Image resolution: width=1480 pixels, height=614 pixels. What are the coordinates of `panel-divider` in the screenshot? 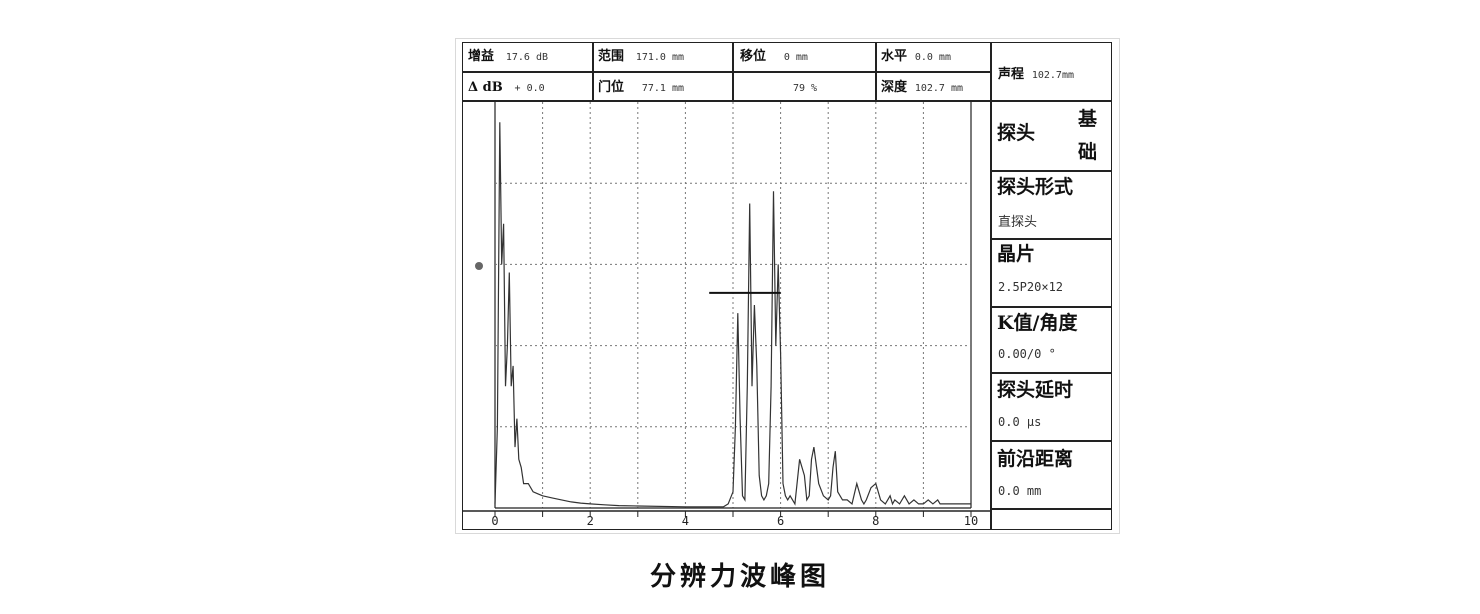 It's located at (991, 286).